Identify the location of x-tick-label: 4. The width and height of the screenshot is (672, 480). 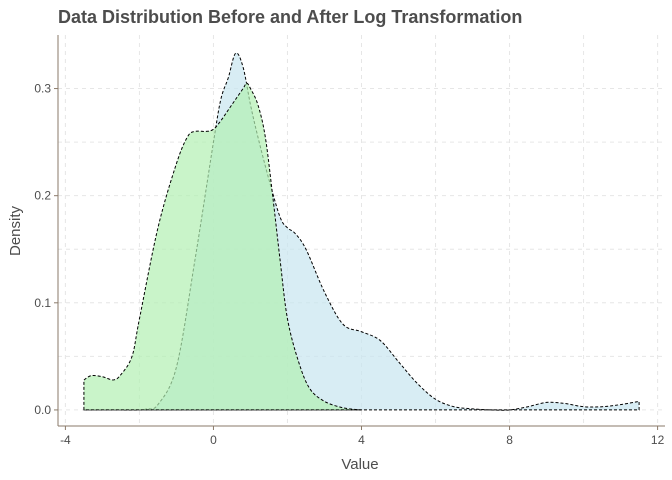
(361, 440).